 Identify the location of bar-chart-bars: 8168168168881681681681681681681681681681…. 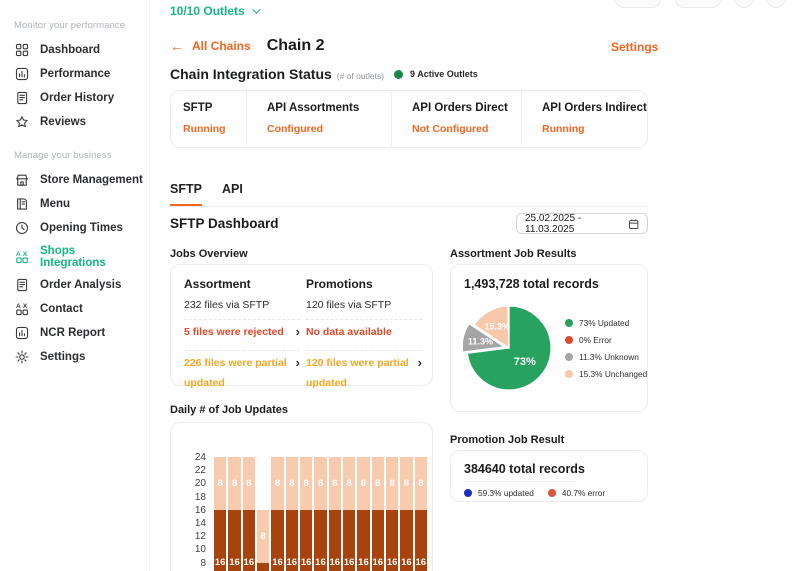
(320, 514).